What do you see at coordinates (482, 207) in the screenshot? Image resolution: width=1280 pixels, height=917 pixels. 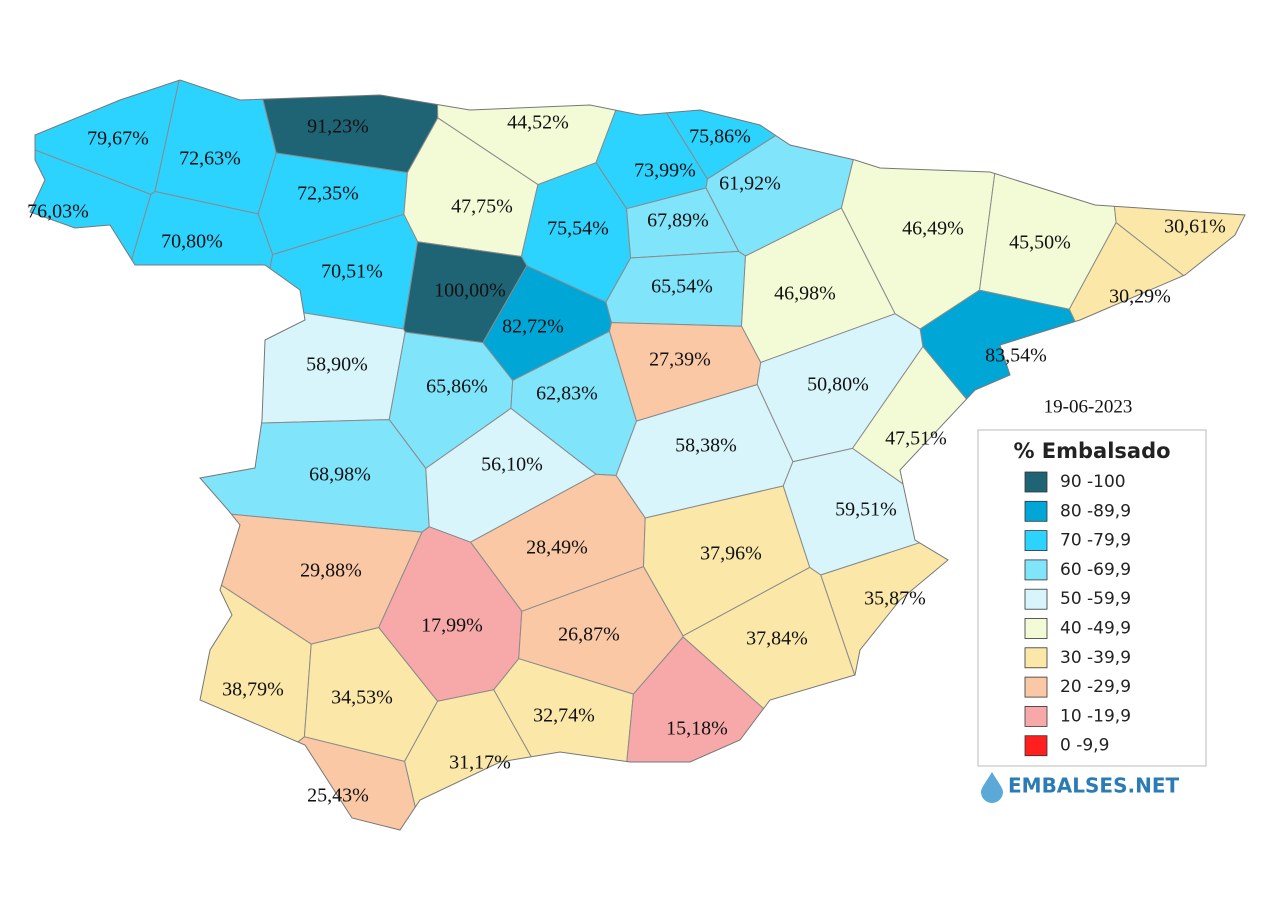 I see `region-label: 47,75%` at bounding box center [482, 207].